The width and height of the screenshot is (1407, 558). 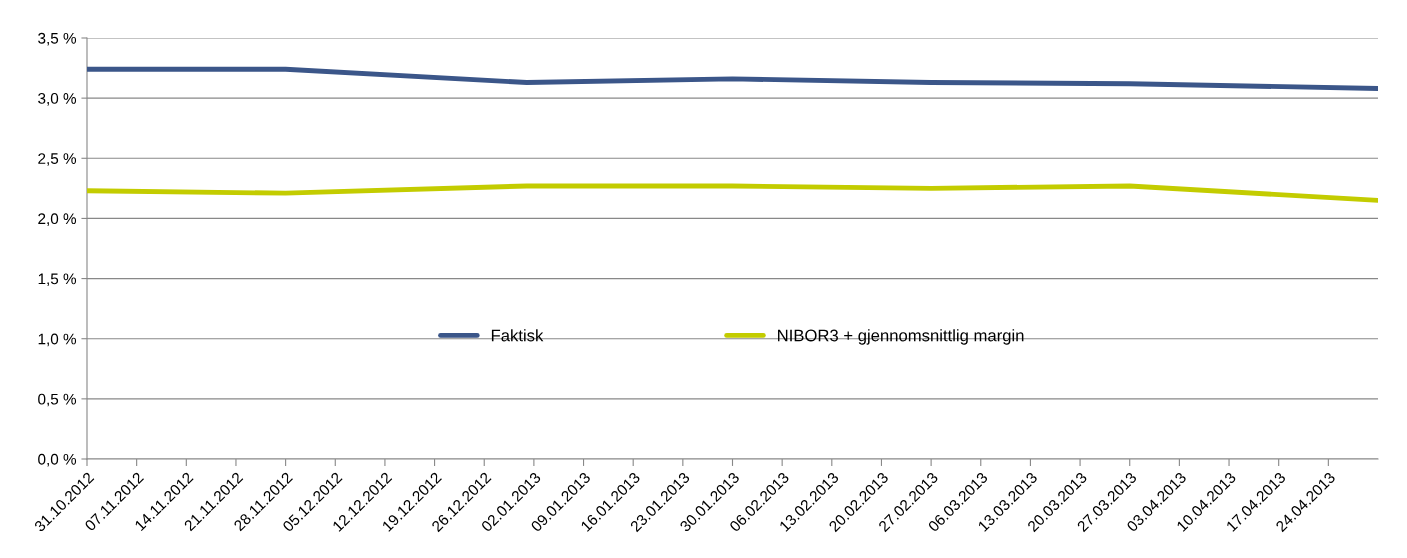 What do you see at coordinates (901, 337) in the screenshot?
I see `legend-label: NIBOR3 + gjennomsnittlig margin` at bounding box center [901, 337].